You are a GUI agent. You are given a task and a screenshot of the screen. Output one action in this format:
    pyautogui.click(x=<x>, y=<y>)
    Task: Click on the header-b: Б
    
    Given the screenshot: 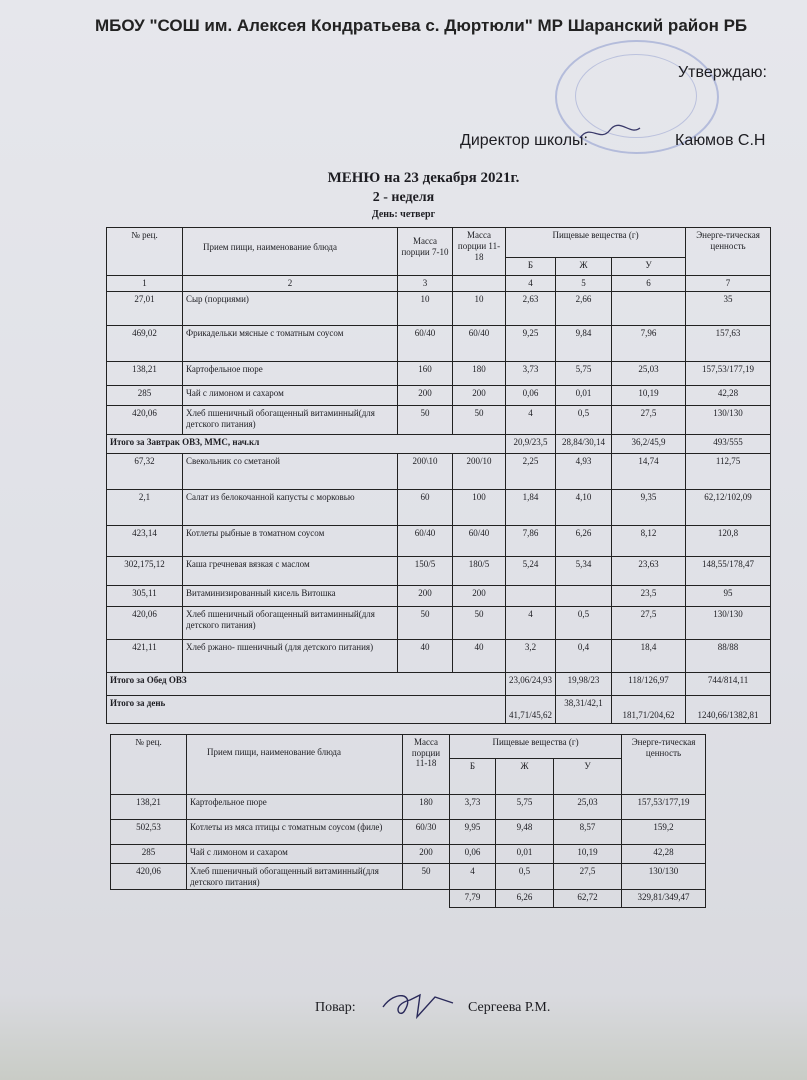 What is the action you would take?
    pyautogui.click(x=472, y=776)
    